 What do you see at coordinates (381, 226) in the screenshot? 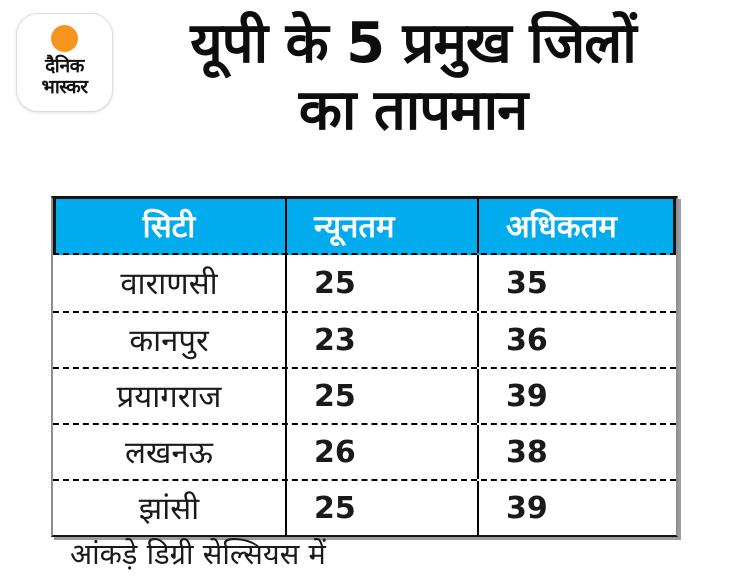
I see `header-cell-min: न्यूनतम` at bounding box center [381, 226].